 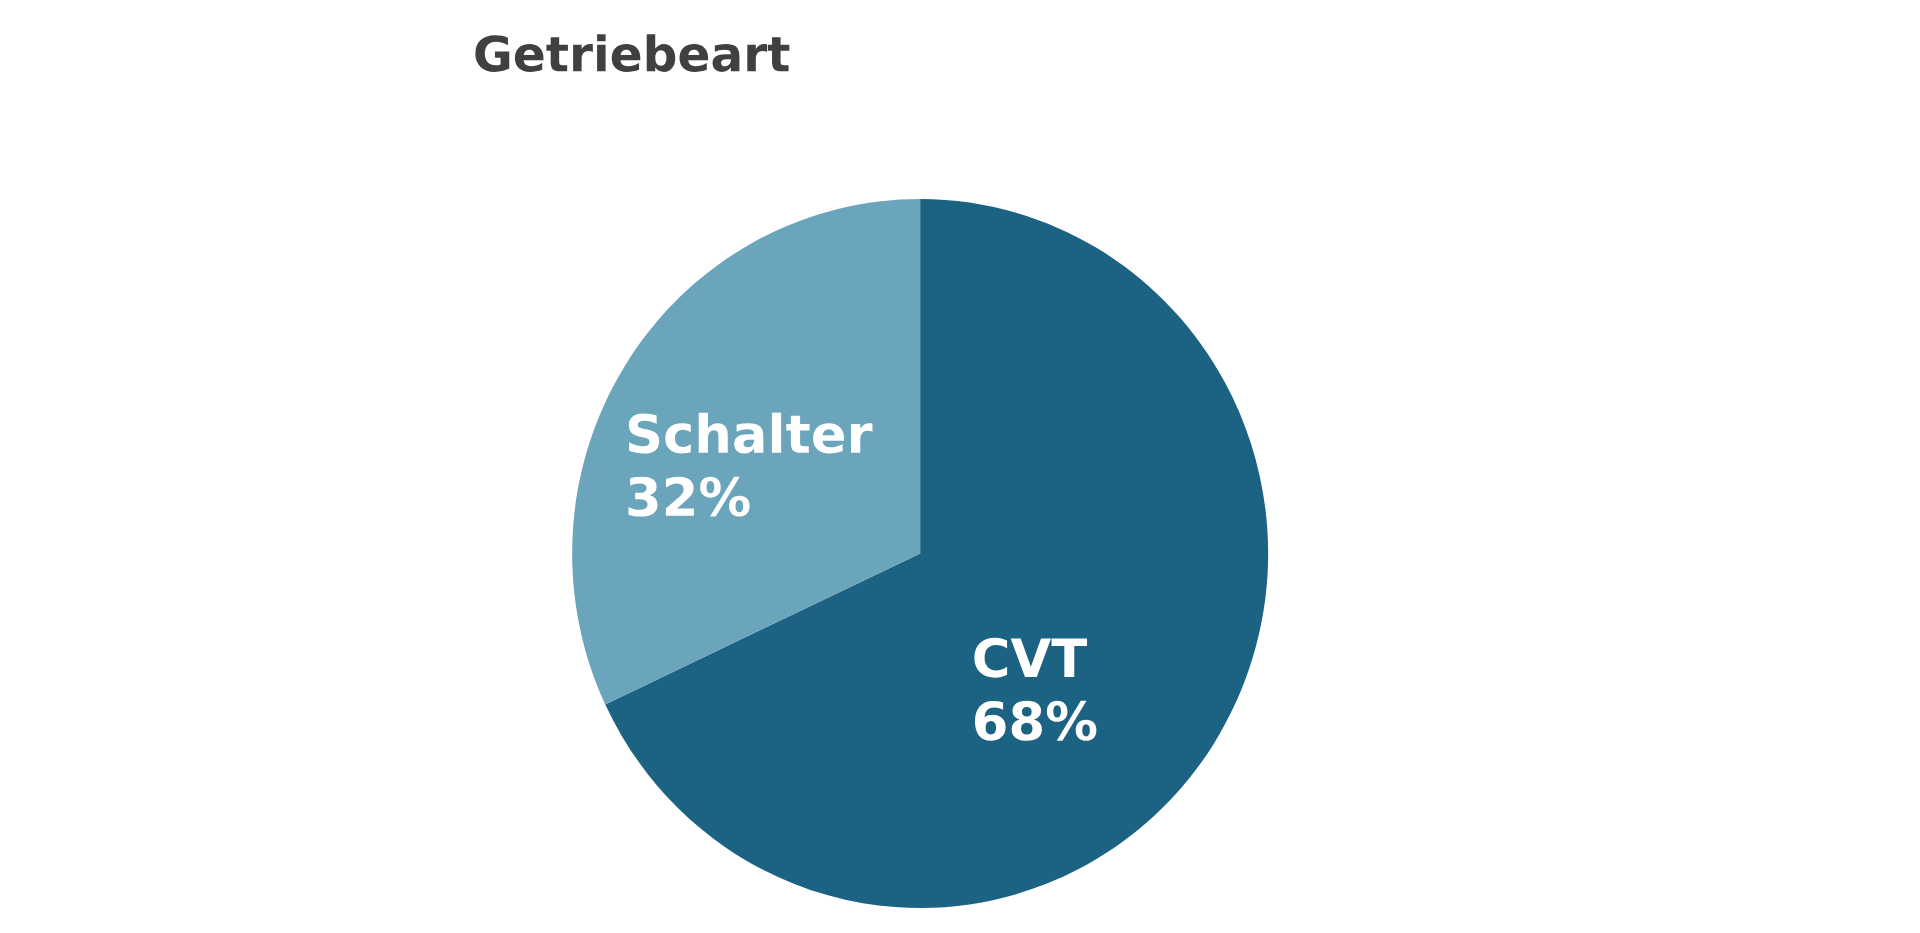 What do you see at coordinates (632, 53) in the screenshot?
I see `chart-title: Getriebeart` at bounding box center [632, 53].